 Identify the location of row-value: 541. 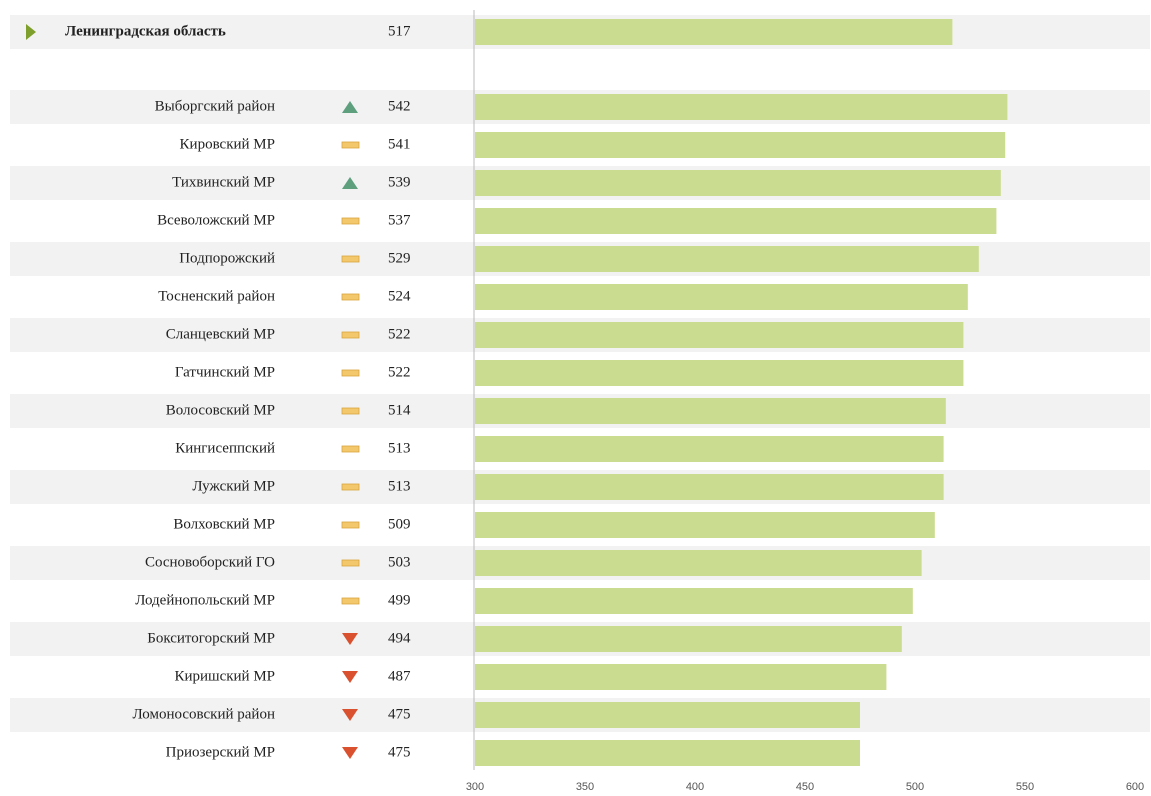
(399, 144).